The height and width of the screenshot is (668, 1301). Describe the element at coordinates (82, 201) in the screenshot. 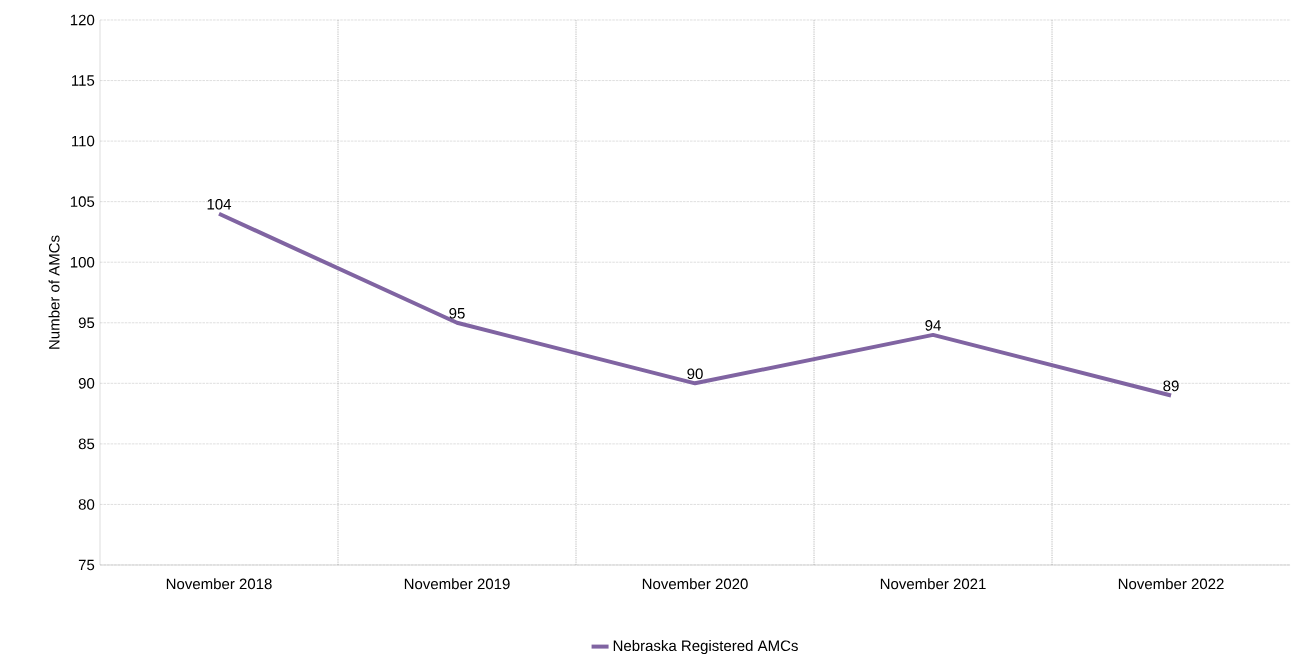

I see `y-tick-label: 105` at that location.